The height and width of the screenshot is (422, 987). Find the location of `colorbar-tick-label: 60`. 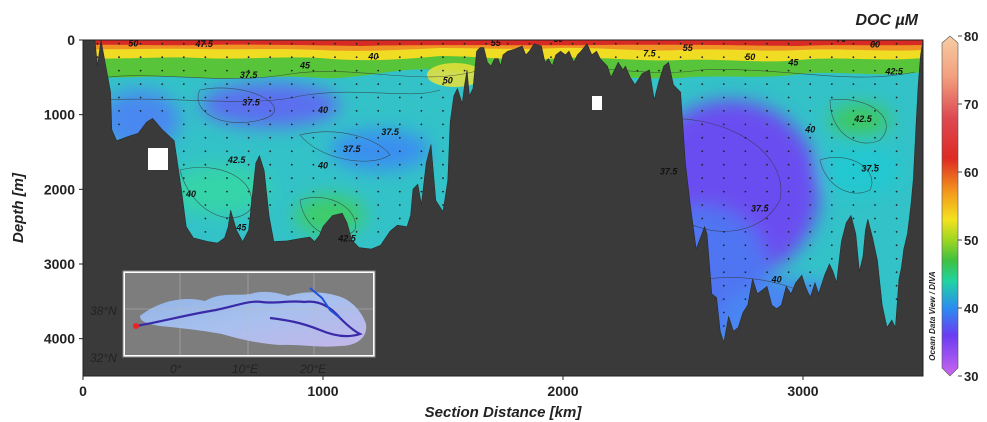

colorbar-tick-label: 60 is located at coordinates (971, 172).